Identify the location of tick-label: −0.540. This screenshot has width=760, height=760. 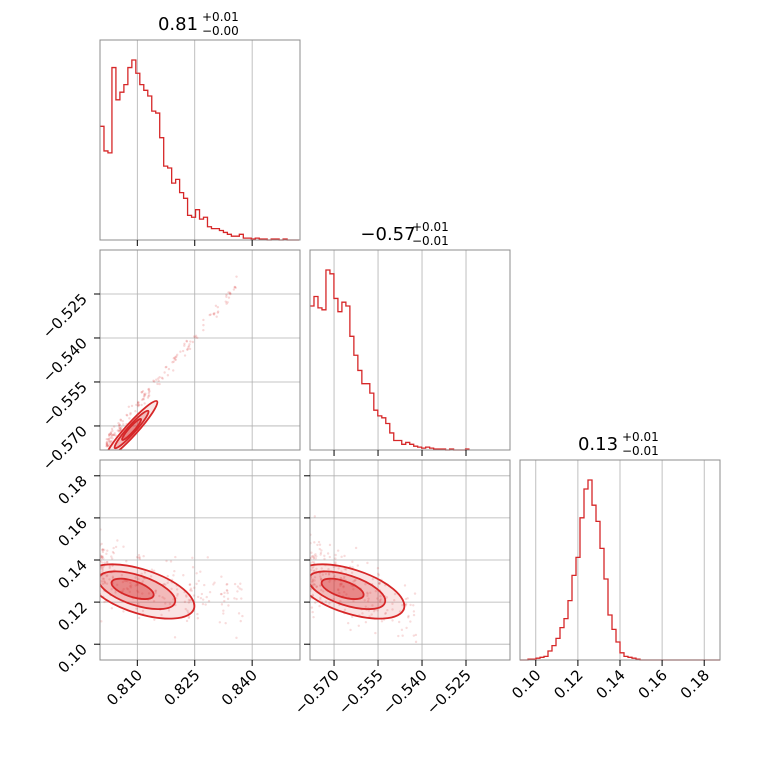
(65, 360).